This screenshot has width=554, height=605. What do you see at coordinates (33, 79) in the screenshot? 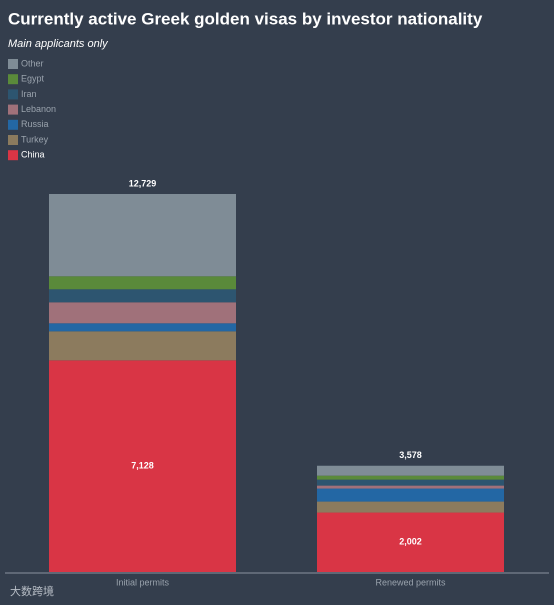
I see `legend-label: Egypt` at bounding box center [33, 79].